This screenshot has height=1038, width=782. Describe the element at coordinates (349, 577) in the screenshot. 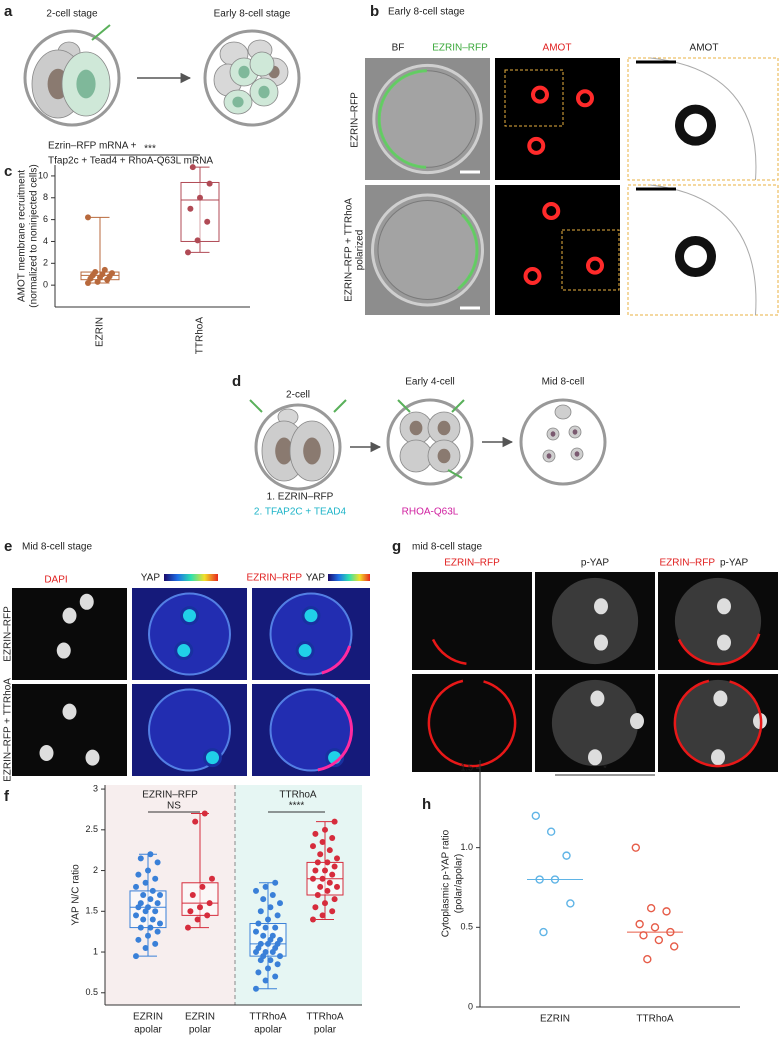

I see `colorbar` at that location.